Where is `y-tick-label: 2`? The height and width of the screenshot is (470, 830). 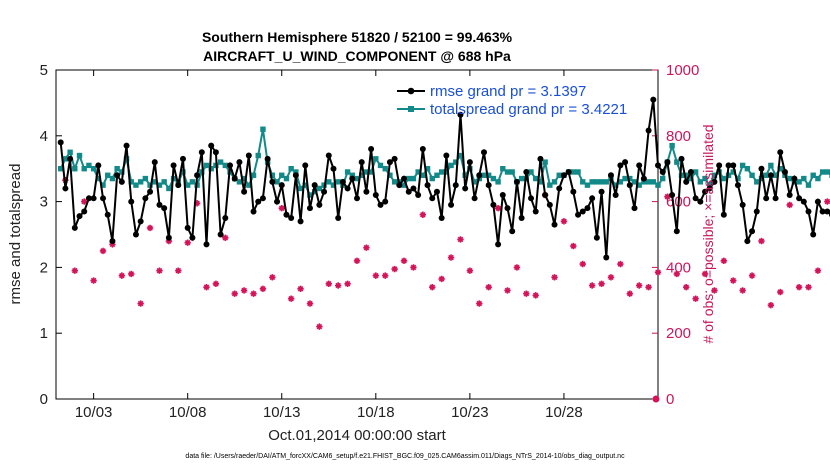
y-tick-label: 2 is located at coordinates (44, 267).